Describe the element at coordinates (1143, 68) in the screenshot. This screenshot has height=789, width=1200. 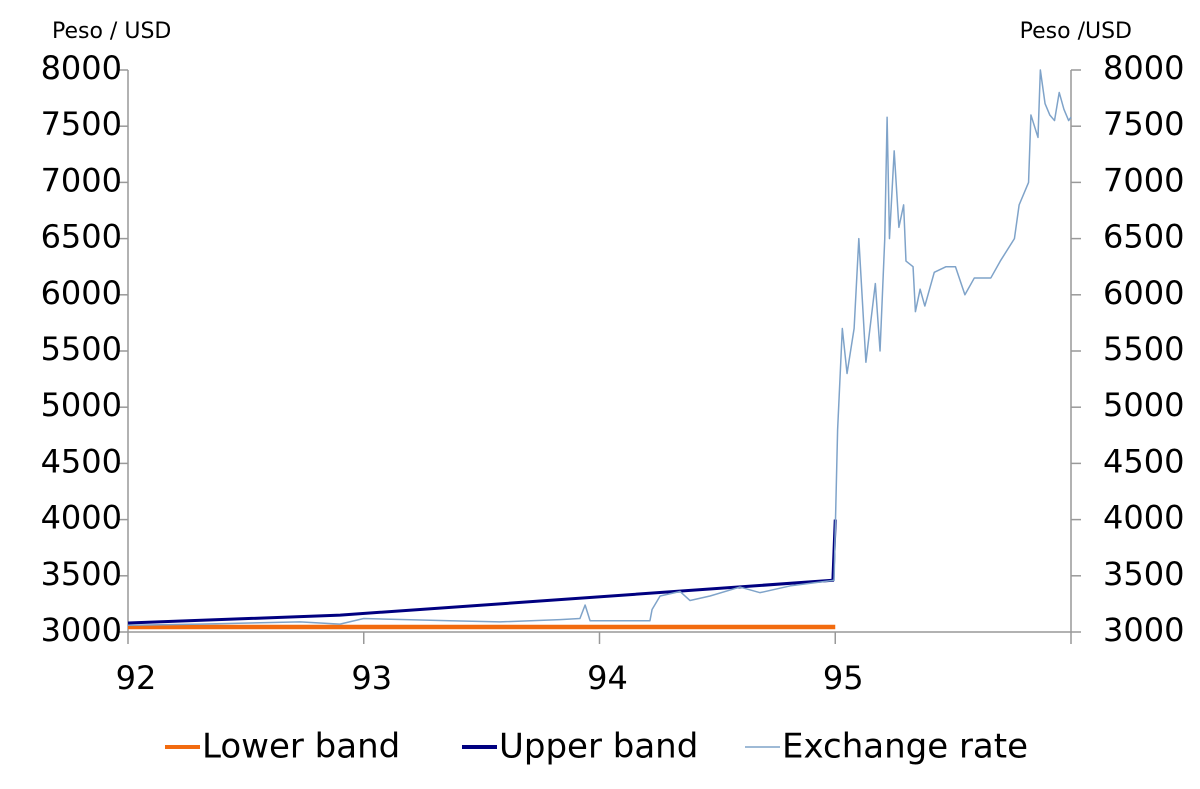
I see `y2-tick-label: 8000` at that location.